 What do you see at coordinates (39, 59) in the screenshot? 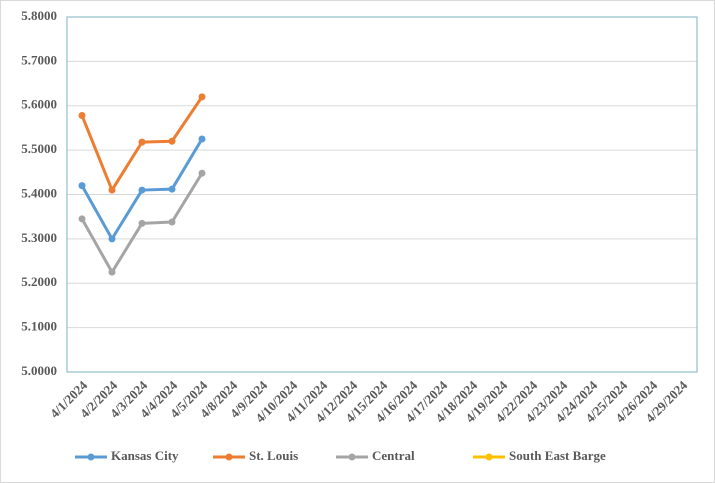
I see `y-tick-label: 5.7000` at bounding box center [39, 59].